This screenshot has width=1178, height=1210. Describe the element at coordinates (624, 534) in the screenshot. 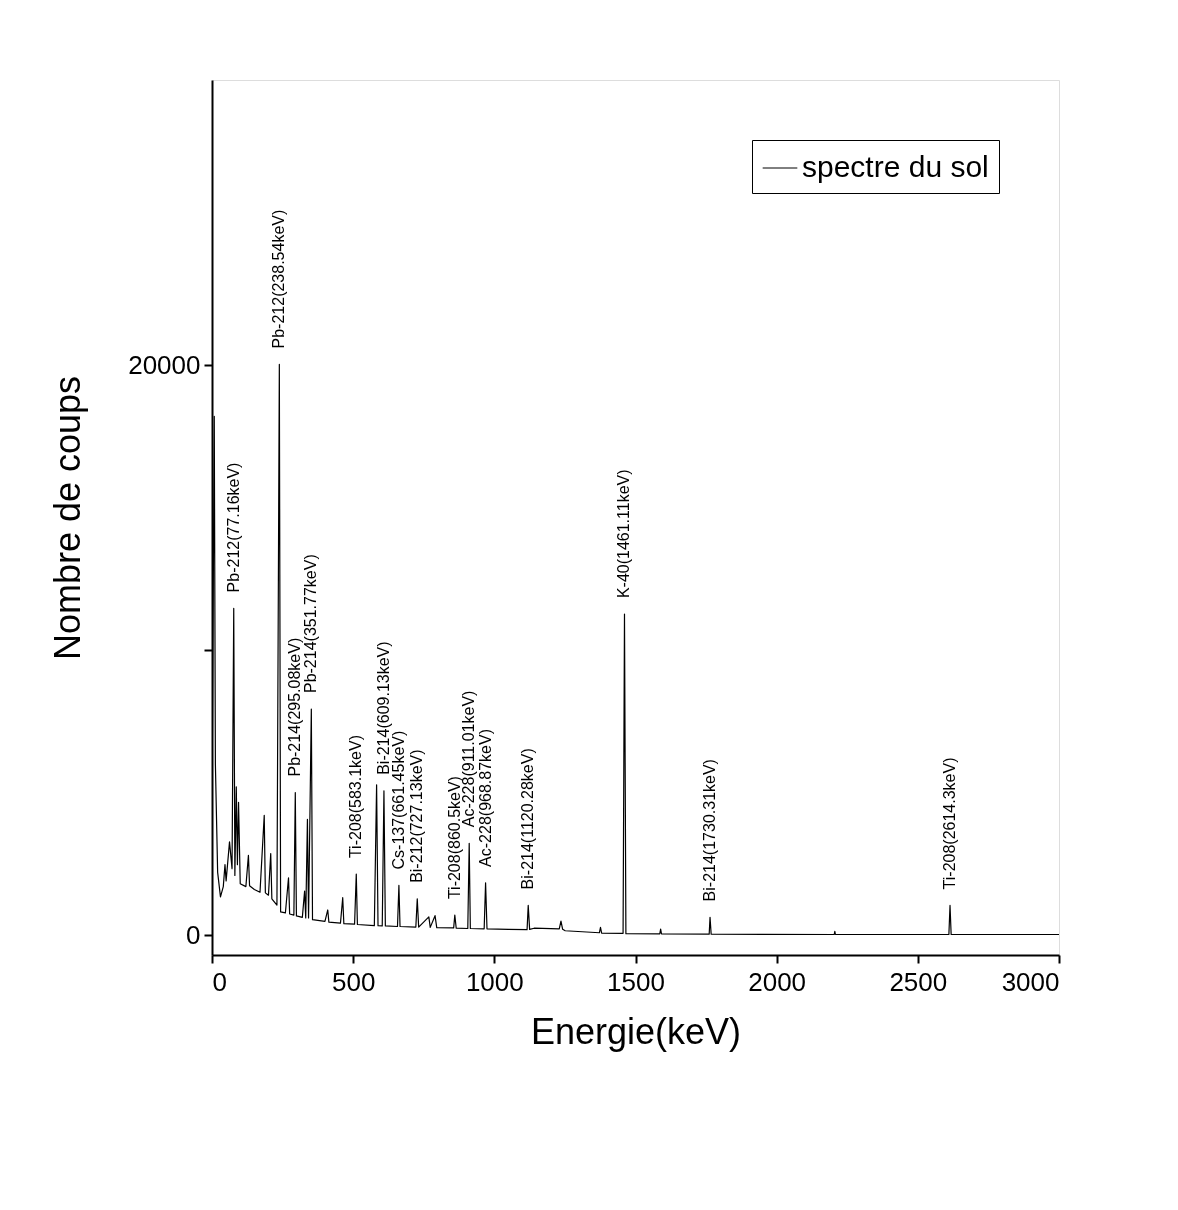

I see `annotation: K-40(1461.11keV)` at that location.